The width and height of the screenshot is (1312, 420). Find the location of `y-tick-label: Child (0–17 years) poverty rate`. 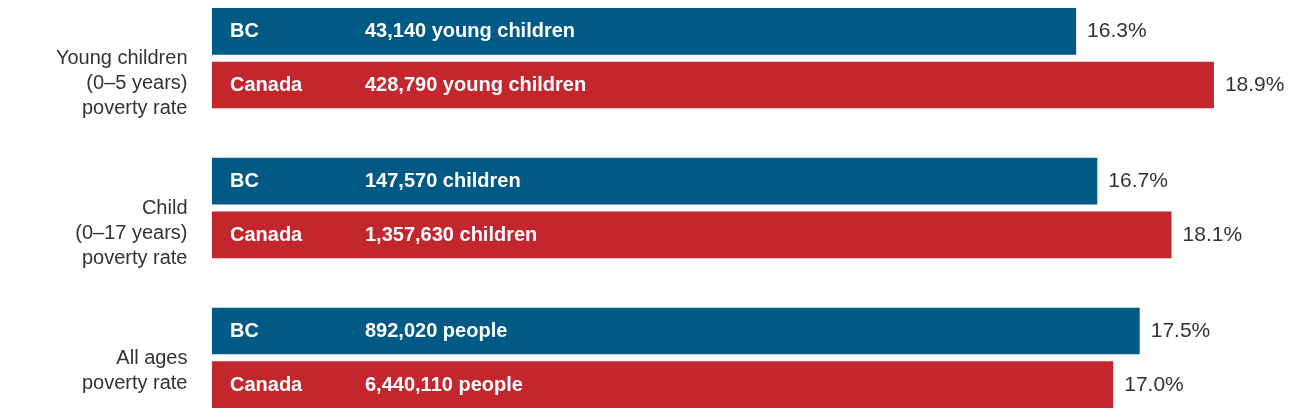

y-tick-label: Child (0–17 years) poverty rate is located at coordinates (131, 232).